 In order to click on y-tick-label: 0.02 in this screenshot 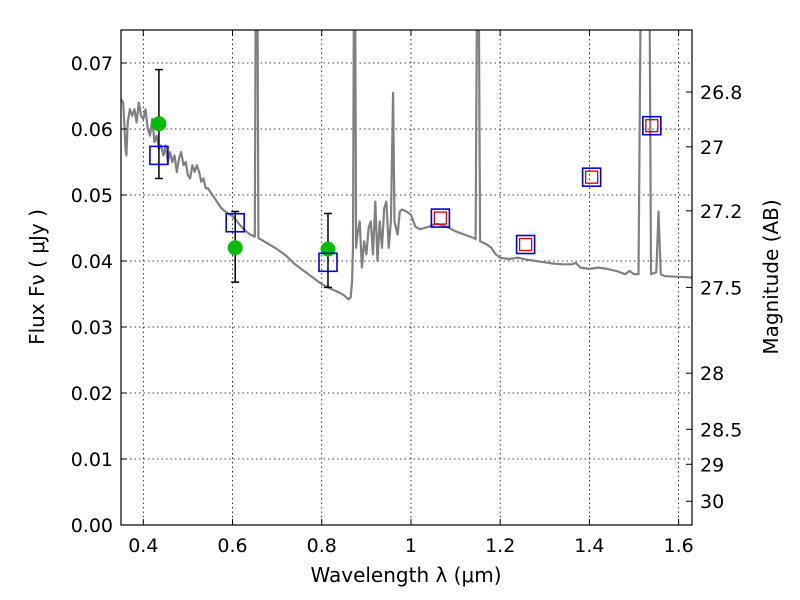, I will do `click(92, 394)`.